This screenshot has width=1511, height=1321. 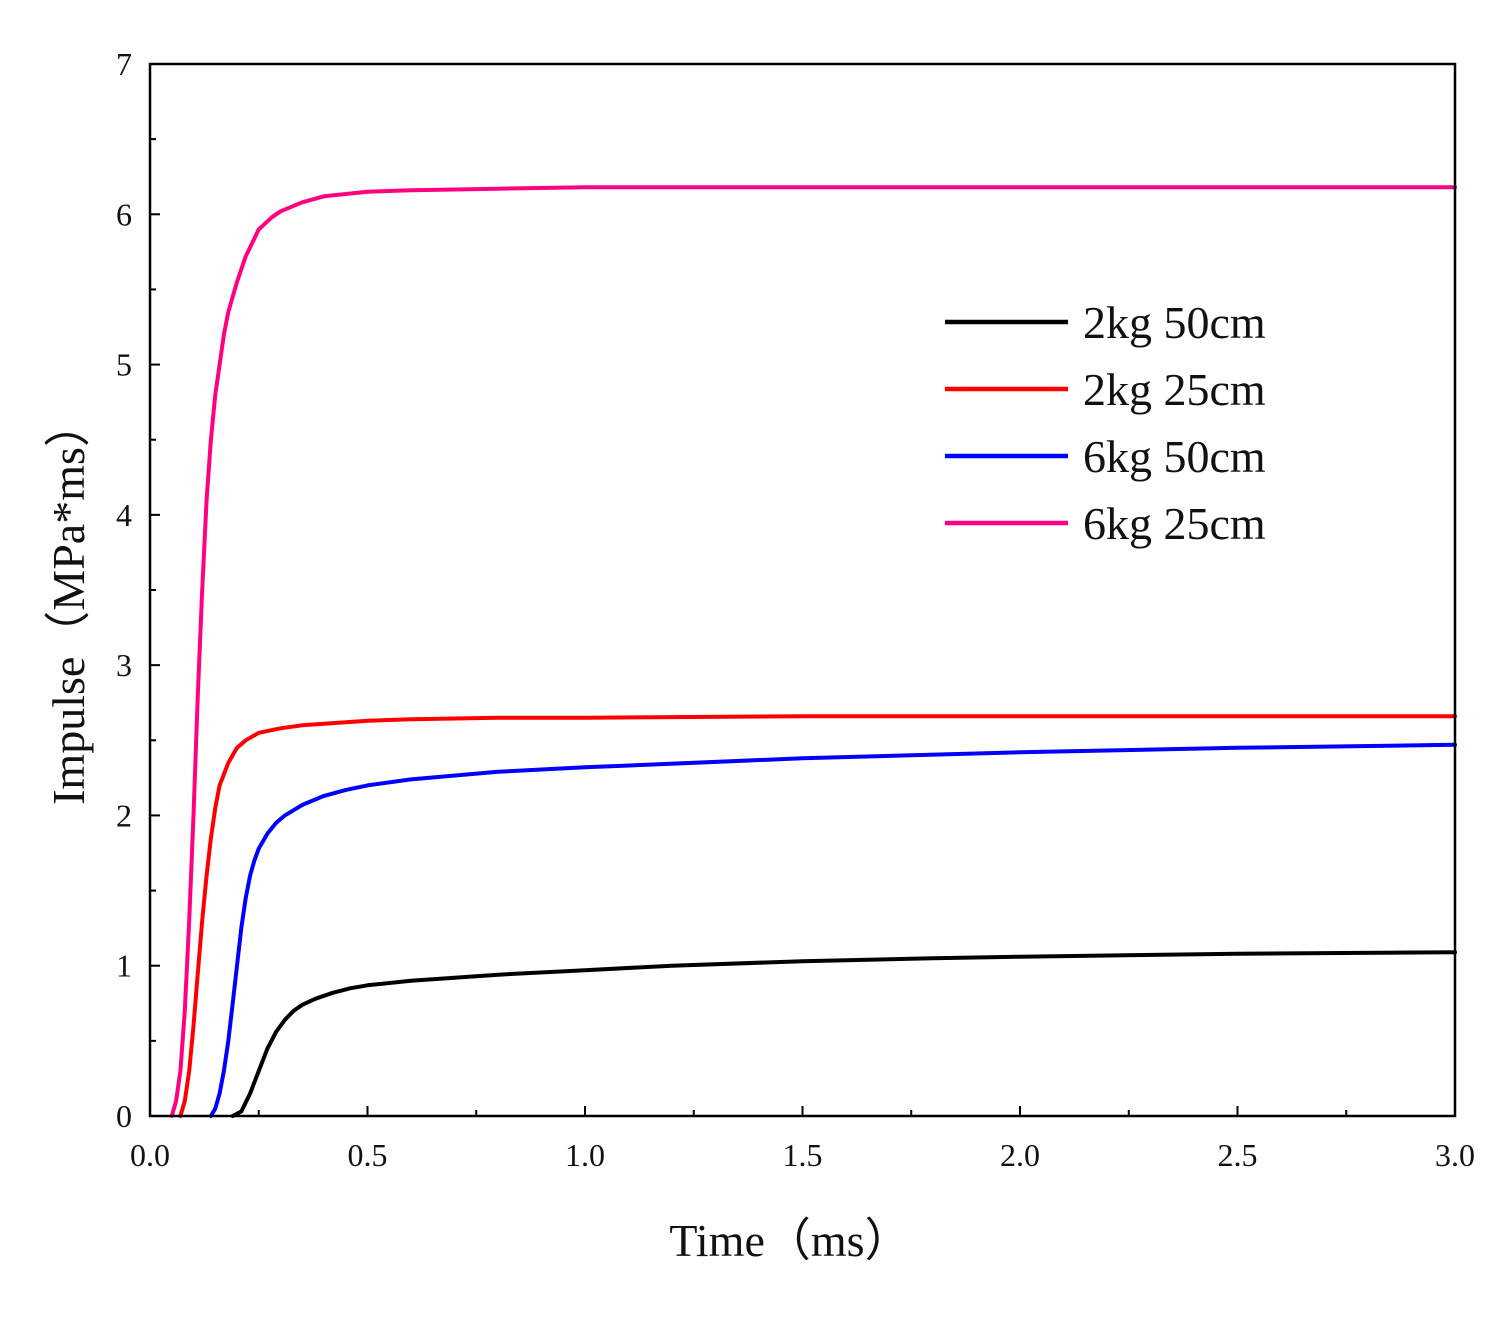 What do you see at coordinates (1455, 1155) in the screenshot?
I see `x-tick-label: 3.0` at bounding box center [1455, 1155].